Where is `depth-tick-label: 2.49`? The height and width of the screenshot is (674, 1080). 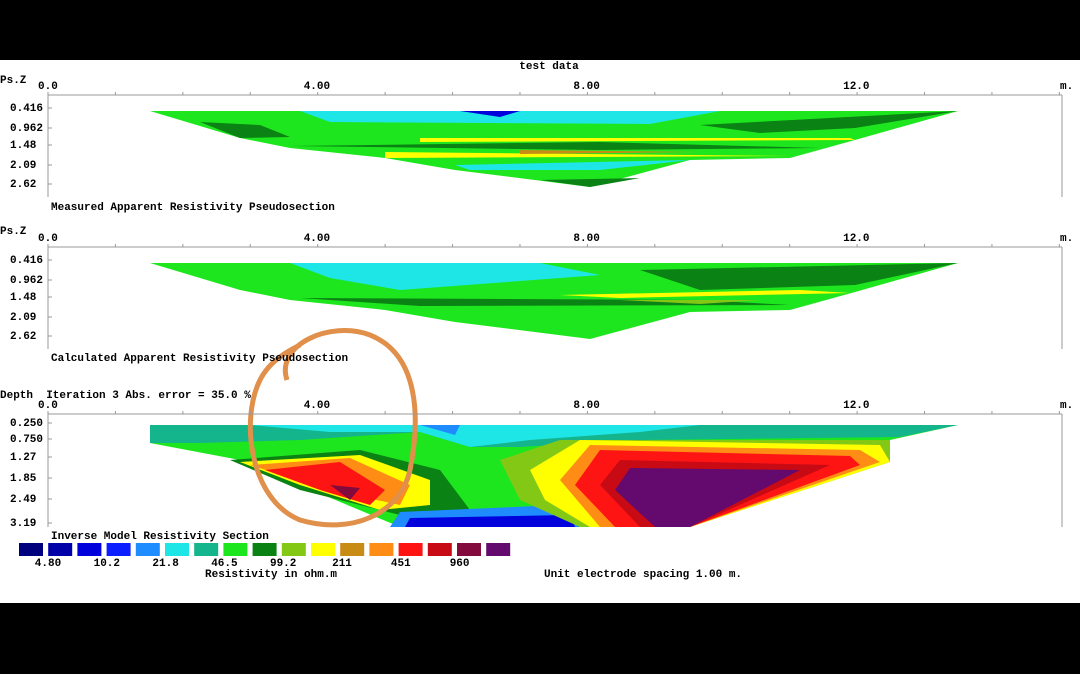 depth-tick-label: 2.49 is located at coordinates (23, 500).